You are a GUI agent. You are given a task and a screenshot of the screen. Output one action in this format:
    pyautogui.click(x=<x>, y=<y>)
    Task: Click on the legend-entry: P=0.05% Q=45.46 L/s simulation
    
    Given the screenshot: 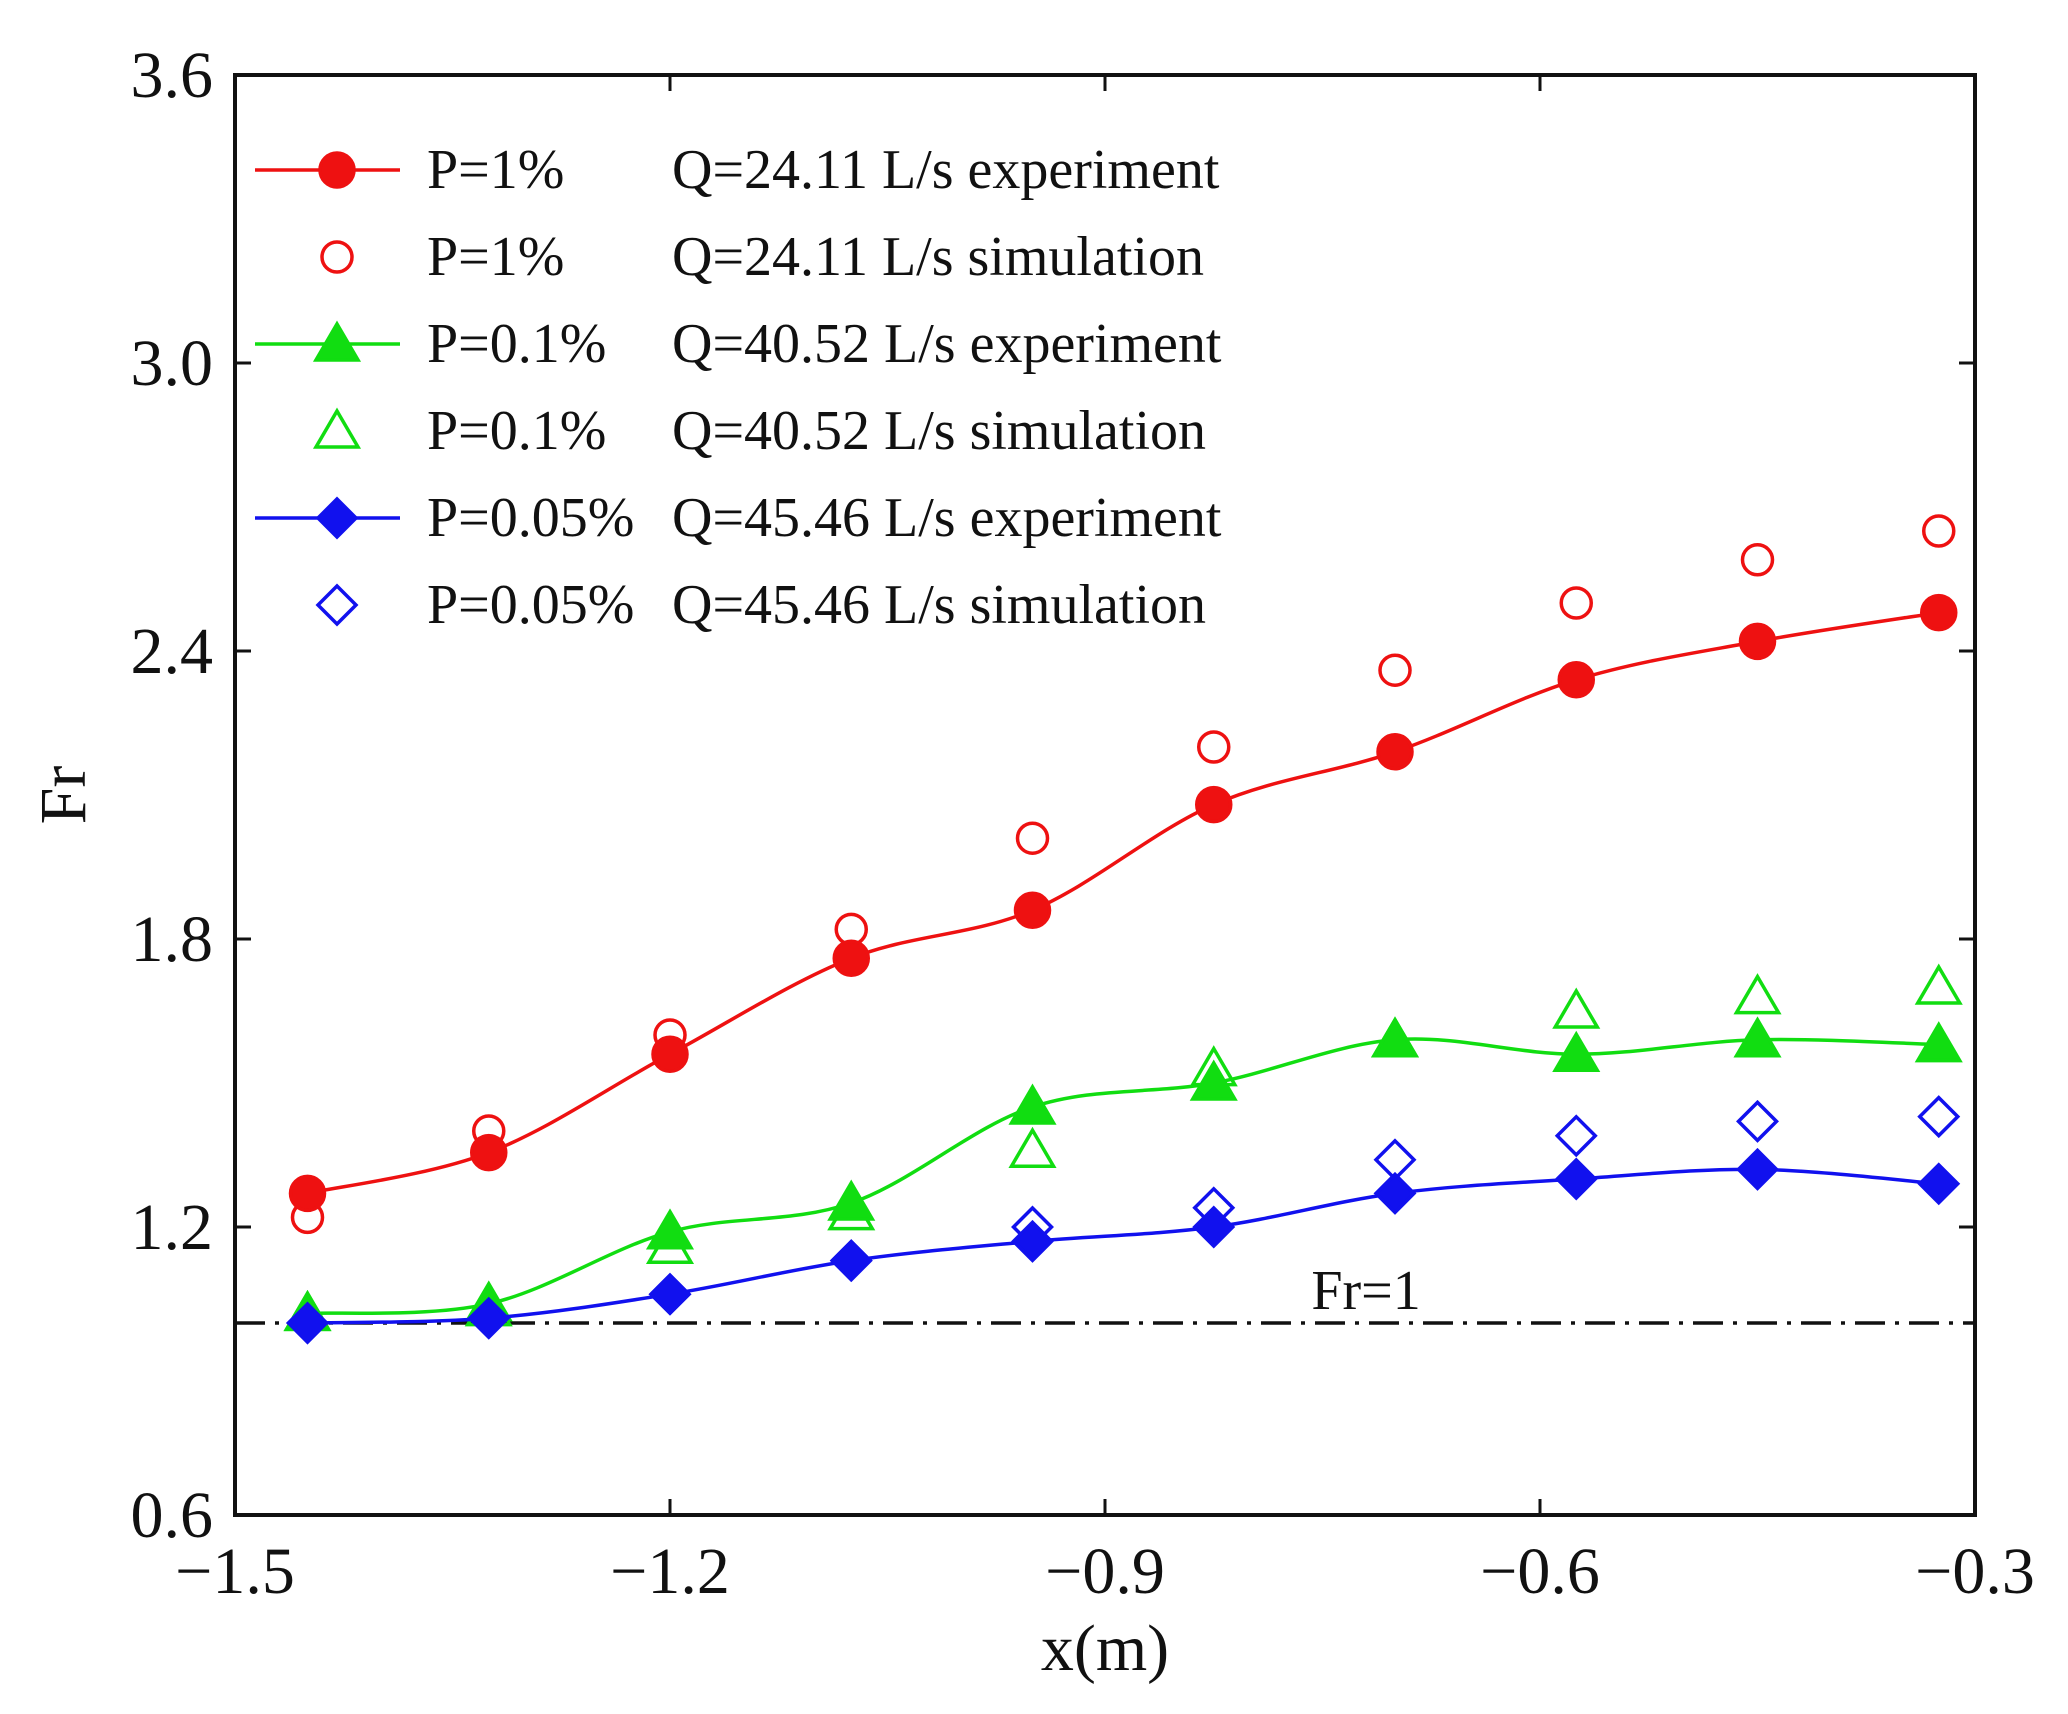 What is the action you would take?
    pyautogui.click(x=760, y=605)
    